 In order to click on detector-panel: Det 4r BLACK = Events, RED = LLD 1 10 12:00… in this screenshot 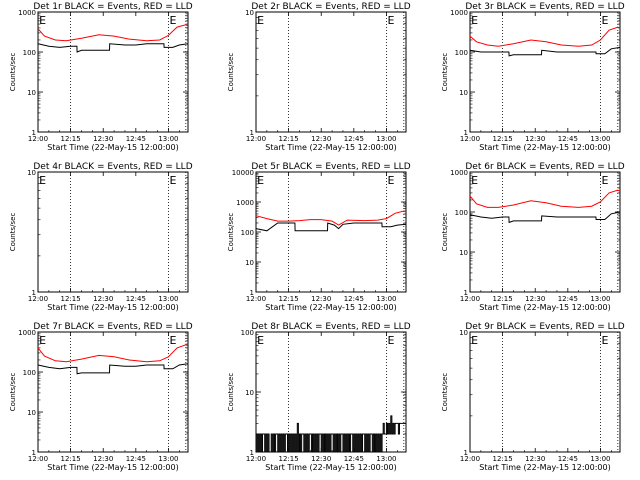, I will do `click(101, 237)`.